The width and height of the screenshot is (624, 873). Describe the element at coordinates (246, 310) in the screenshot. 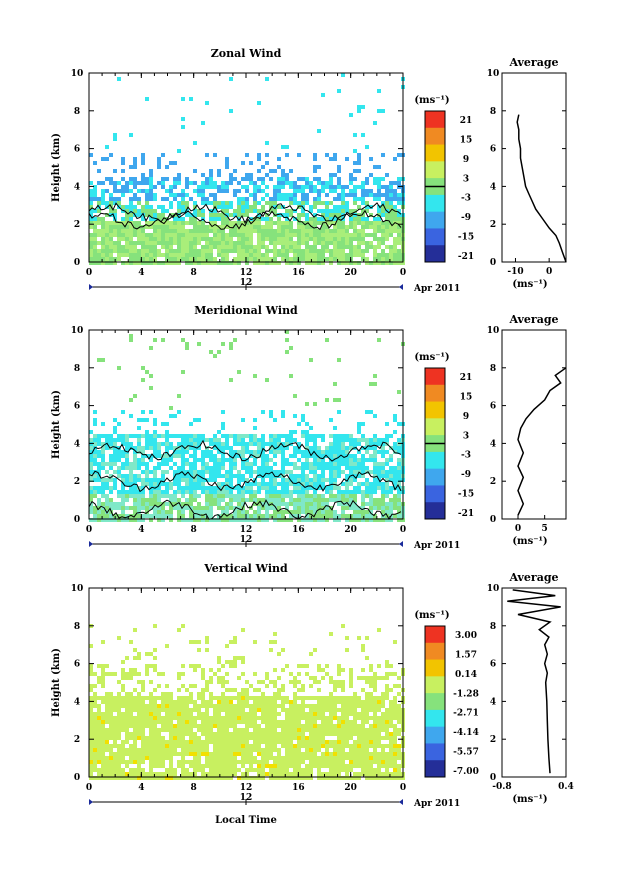

I see `panel-title: Meridional Wind` at that location.